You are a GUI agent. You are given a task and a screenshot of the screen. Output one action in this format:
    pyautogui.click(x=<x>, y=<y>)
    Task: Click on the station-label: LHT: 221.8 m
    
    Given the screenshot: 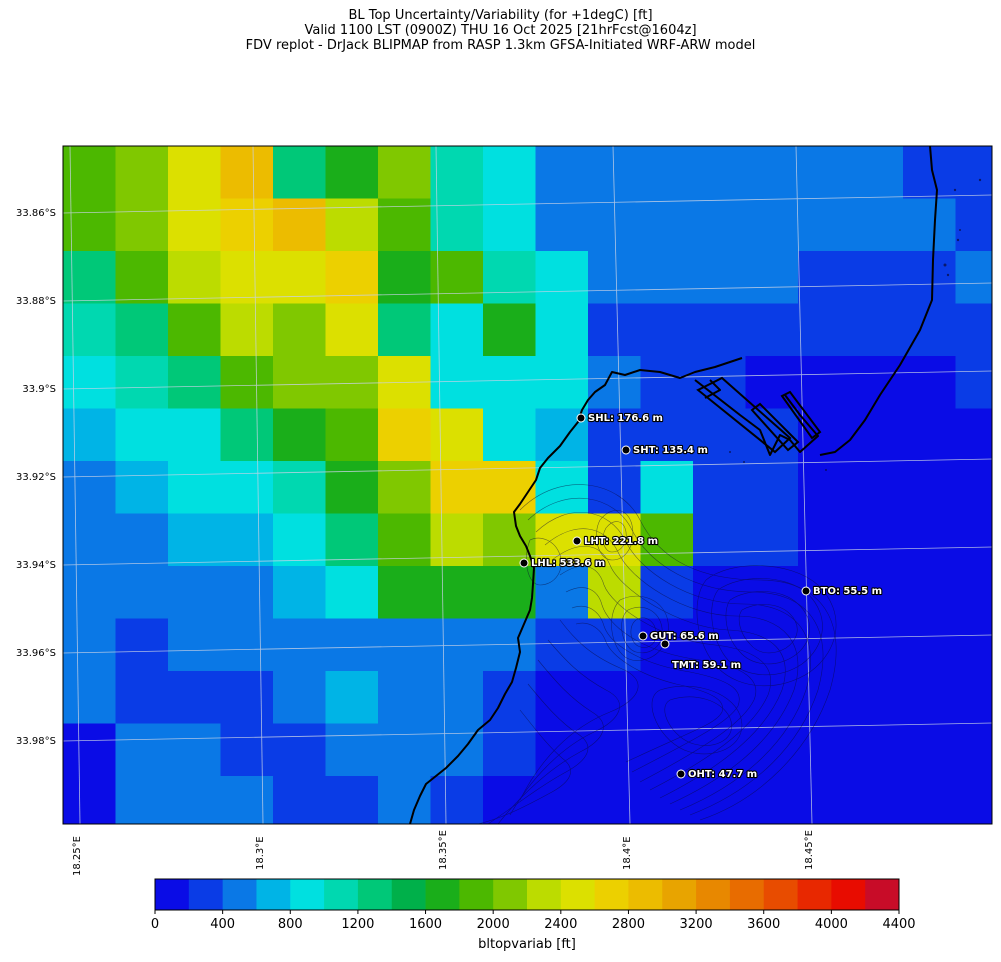 What is the action you would take?
    pyautogui.click(x=621, y=541)
    